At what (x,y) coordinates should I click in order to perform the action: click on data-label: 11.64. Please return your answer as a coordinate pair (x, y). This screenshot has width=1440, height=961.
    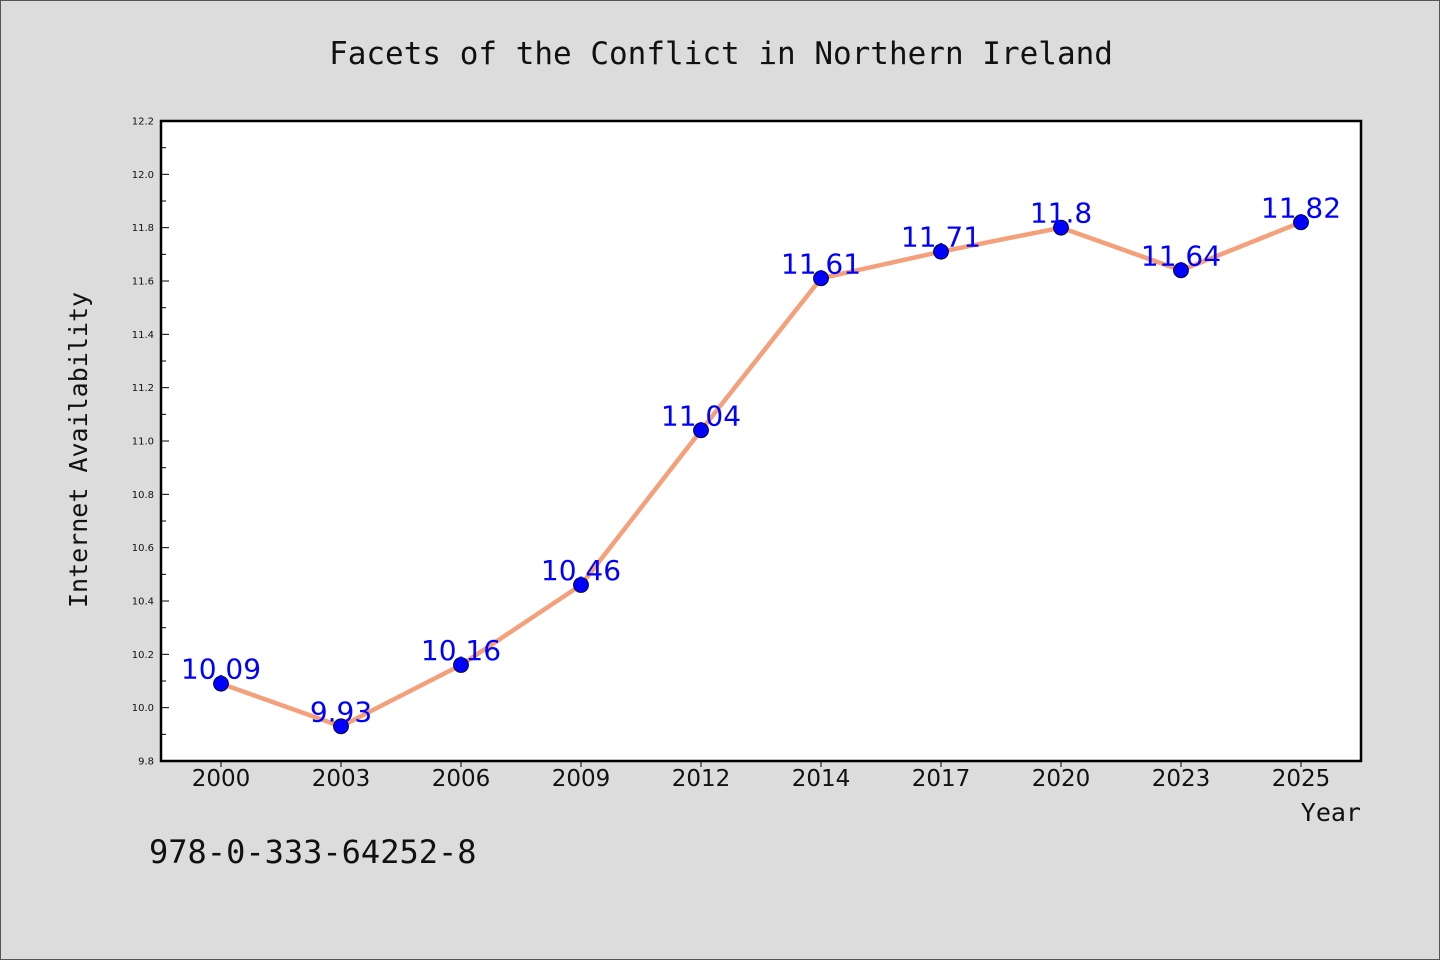
    Looking at the image, I should click on (1181, 255).